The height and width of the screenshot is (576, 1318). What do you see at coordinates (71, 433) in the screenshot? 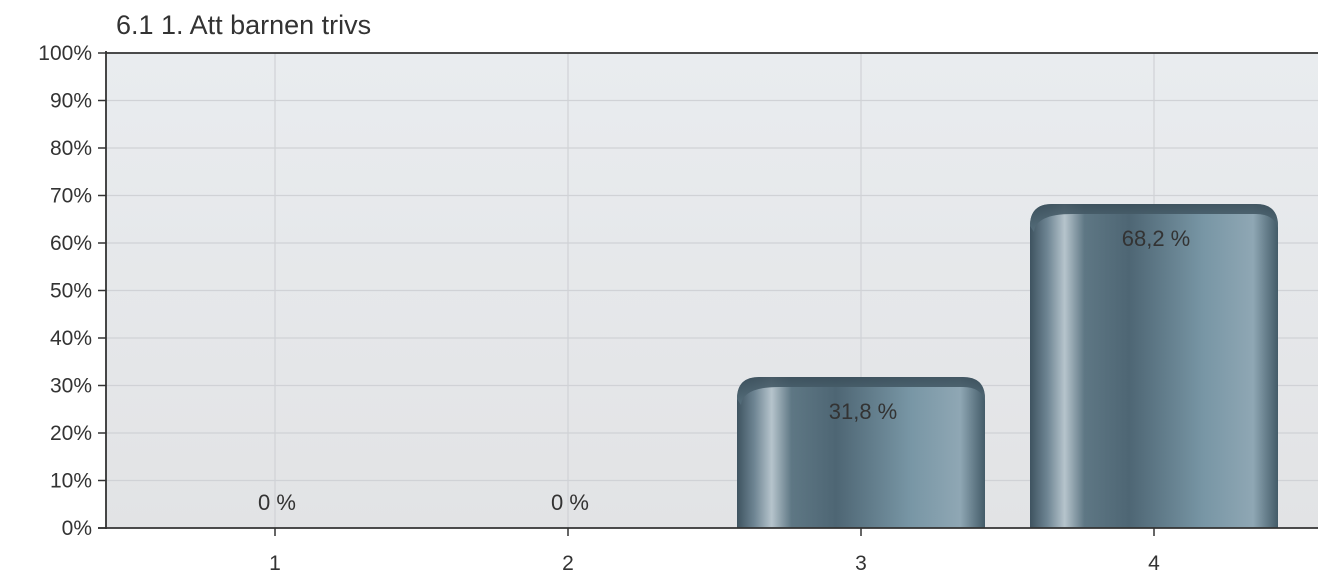
I see `y-tick-label: 20%` at bounding box center [71, 433].